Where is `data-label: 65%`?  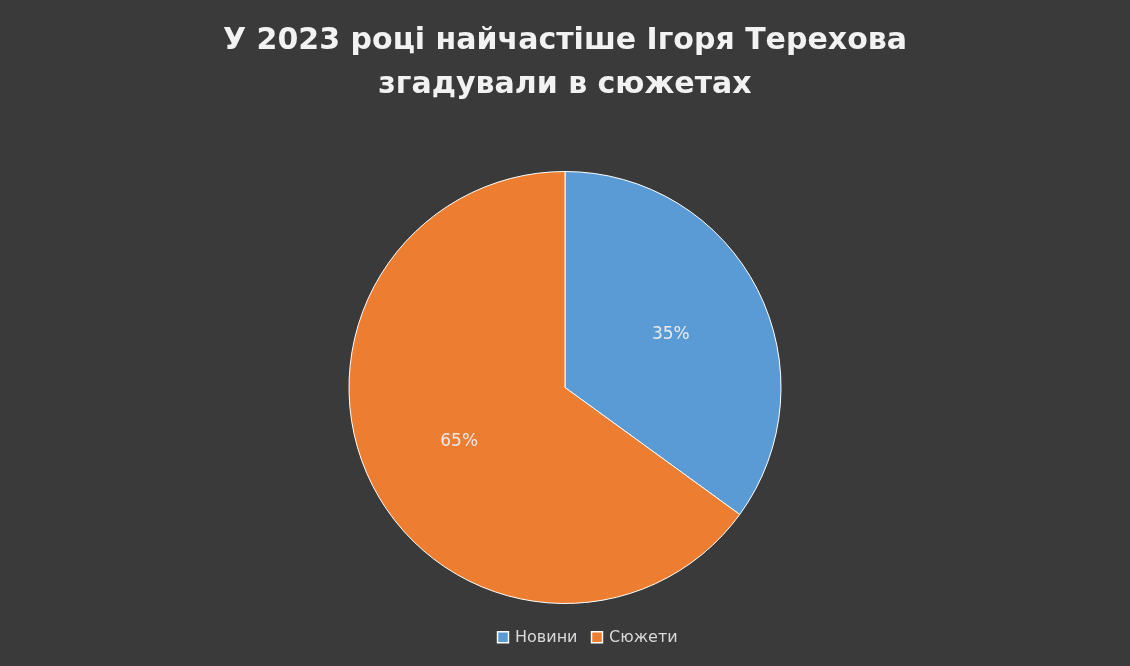
data-label: 65% is located at coordinates (459, 440).